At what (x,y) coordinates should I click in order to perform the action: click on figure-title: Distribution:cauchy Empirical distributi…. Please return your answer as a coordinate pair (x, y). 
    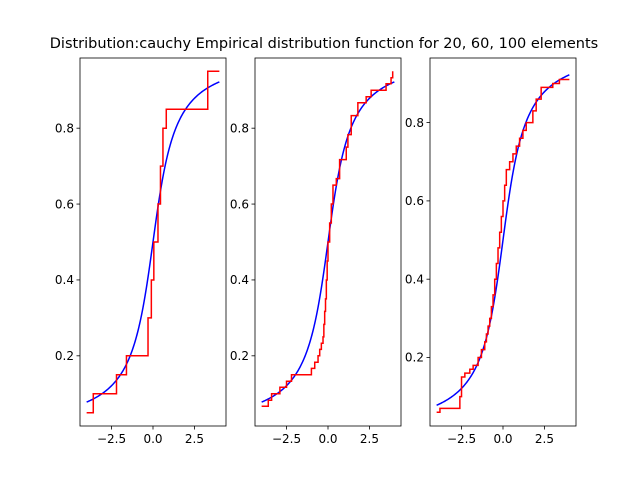
    Looking at the image, I should click on (324, 44).